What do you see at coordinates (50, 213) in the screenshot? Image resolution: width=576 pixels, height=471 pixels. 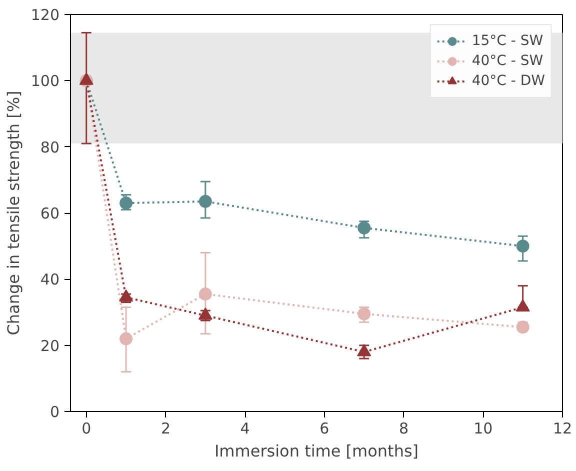 I see `y-tick-label: 60` at bounding box center [50, 213].